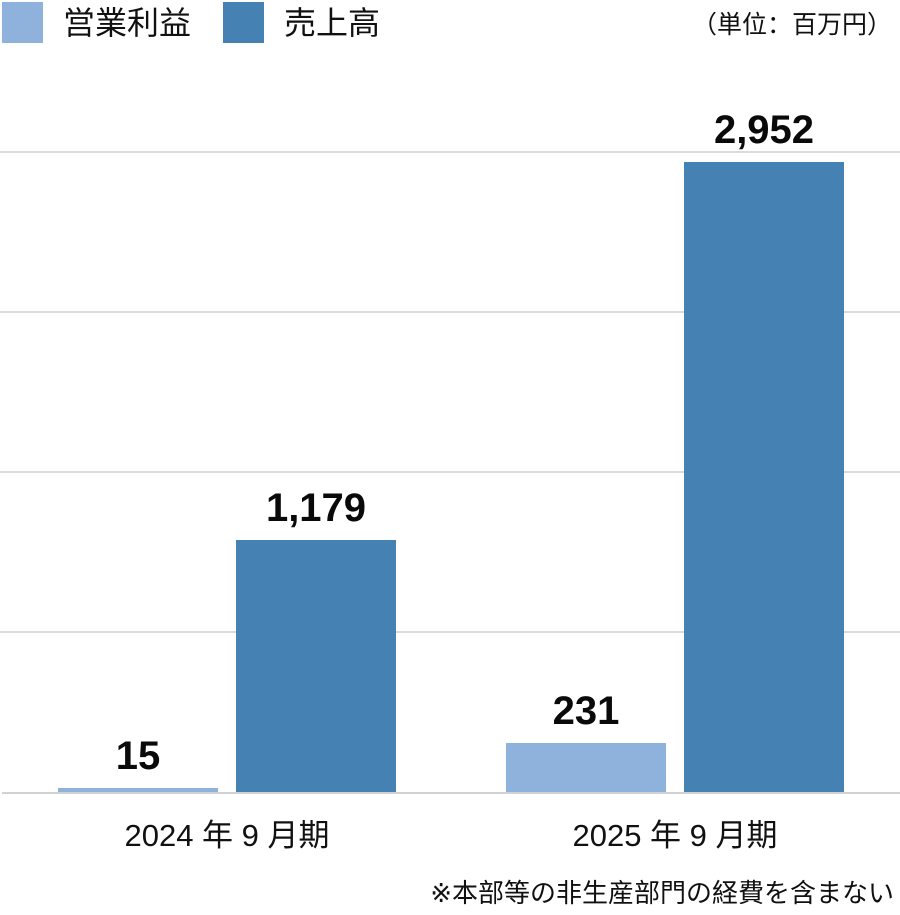 The image size is (900, 915). What do you see at coordinates (451, 793) in the screenshot?
I see `x-axis-line` at bounding box center [451, 793].